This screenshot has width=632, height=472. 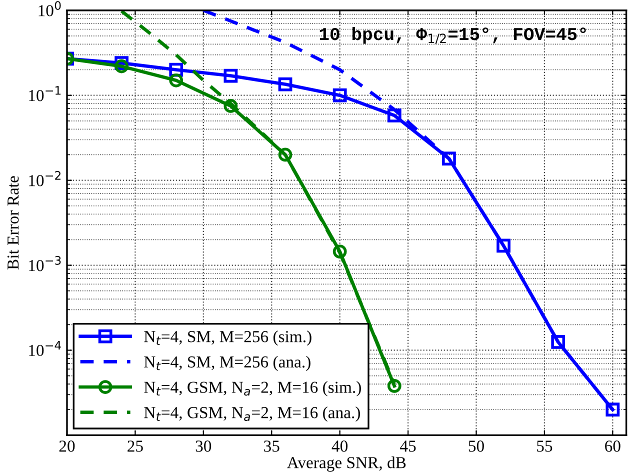 I want to click on x-tick-label: 45, so click(x=408, y=446).